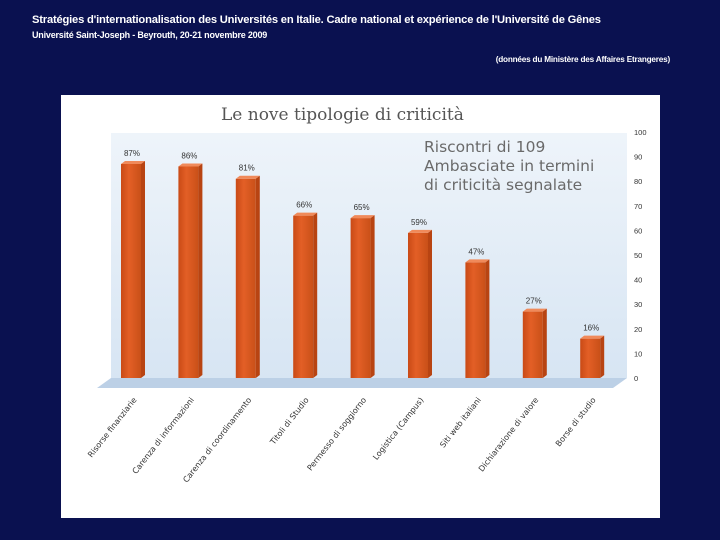 The width and height of the screenshot is (720, 540). What do you see at coordinates (640, 132) in the screenshot?
I see `y-tick-label: 100` at bounding box center [640, 132].